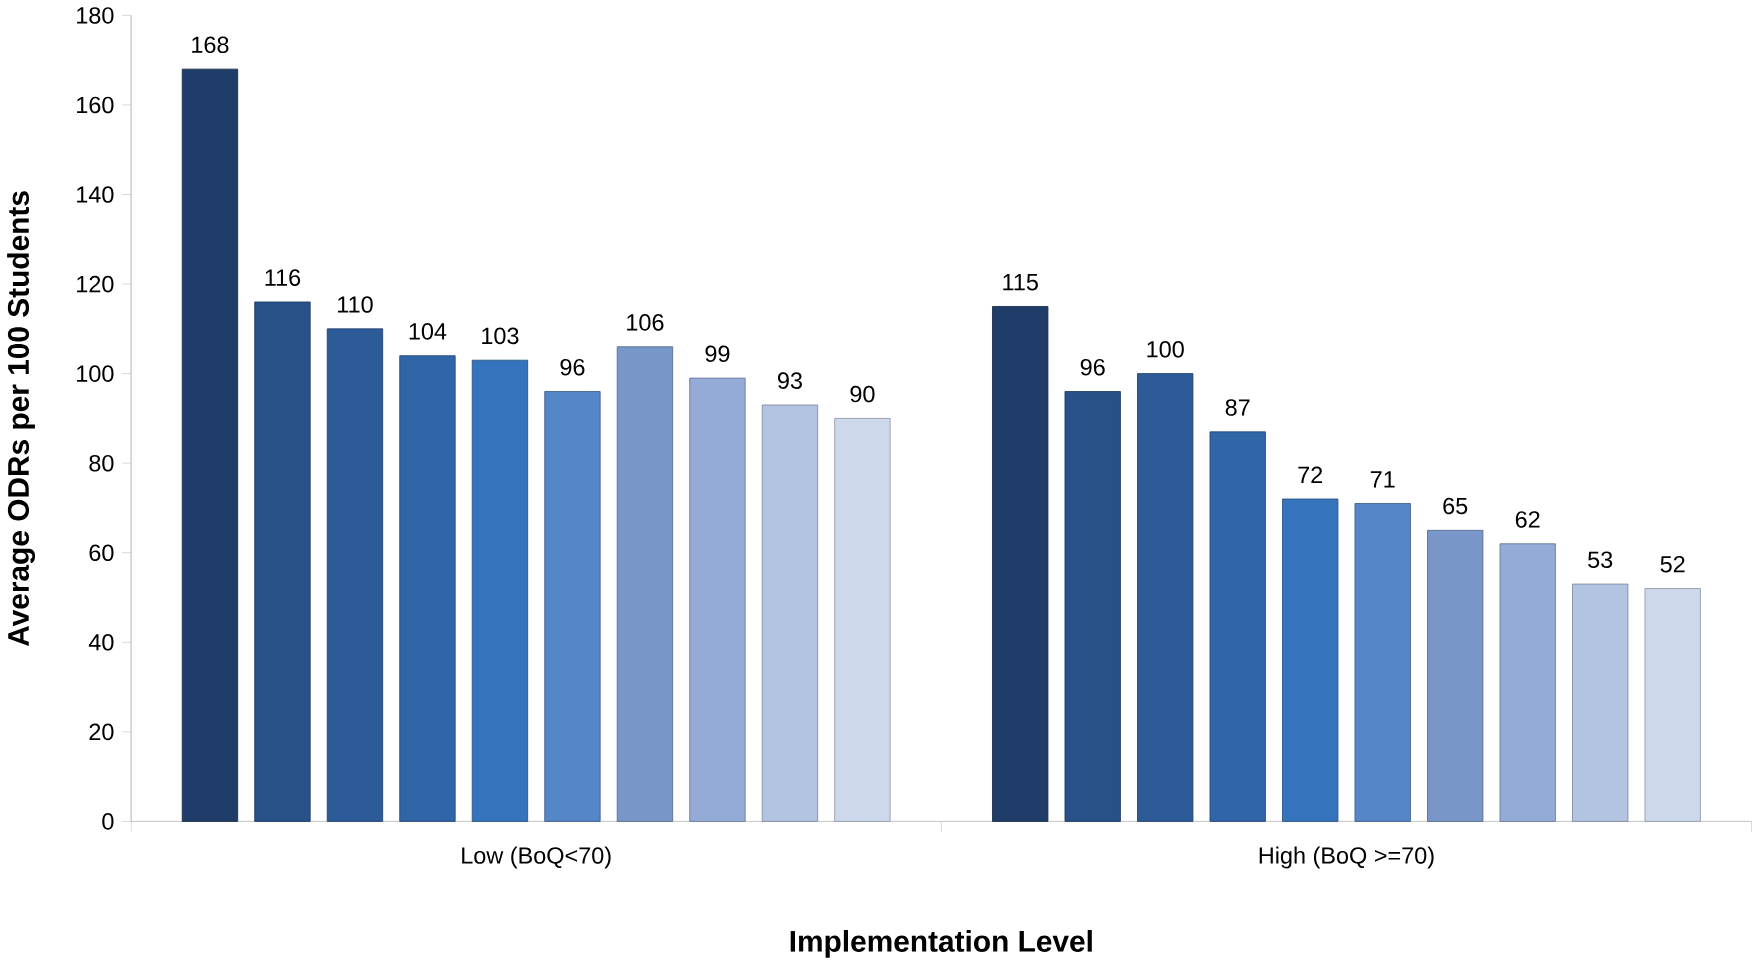 The image size is (1752, 965). What do you see at coordinates (1455, 506) in the screenshot?
I see `data-label: 65` at bounding box center [1455, 506].